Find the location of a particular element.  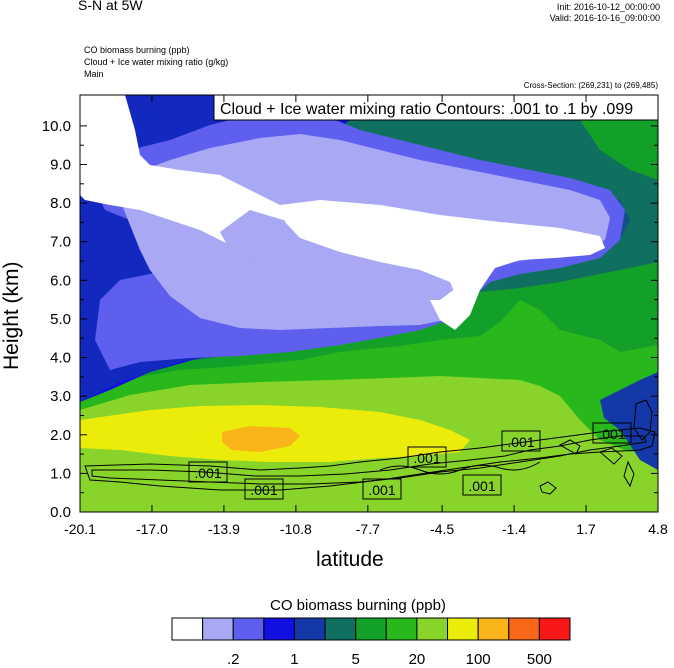

y-tick-label: 6.0 is located at coordinates (60, 280).